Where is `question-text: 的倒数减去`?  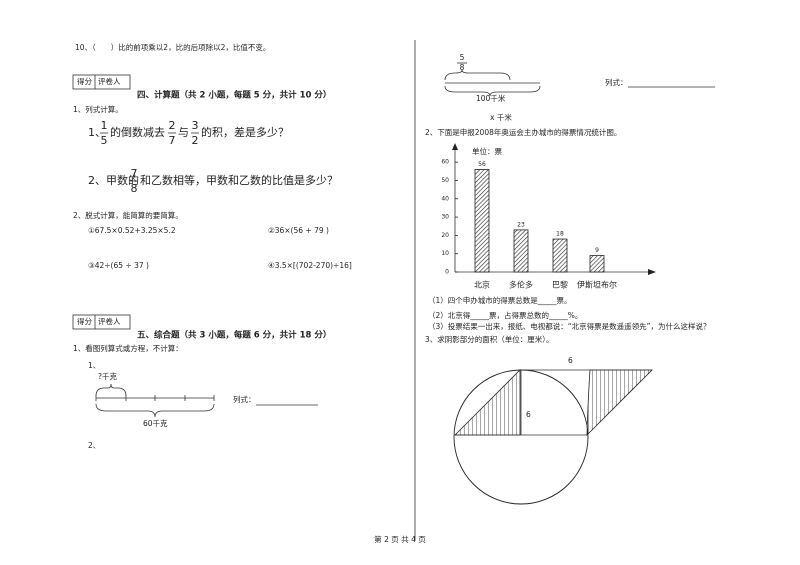
question-text: 的倒数减去 is located at coordinates (137, 132).